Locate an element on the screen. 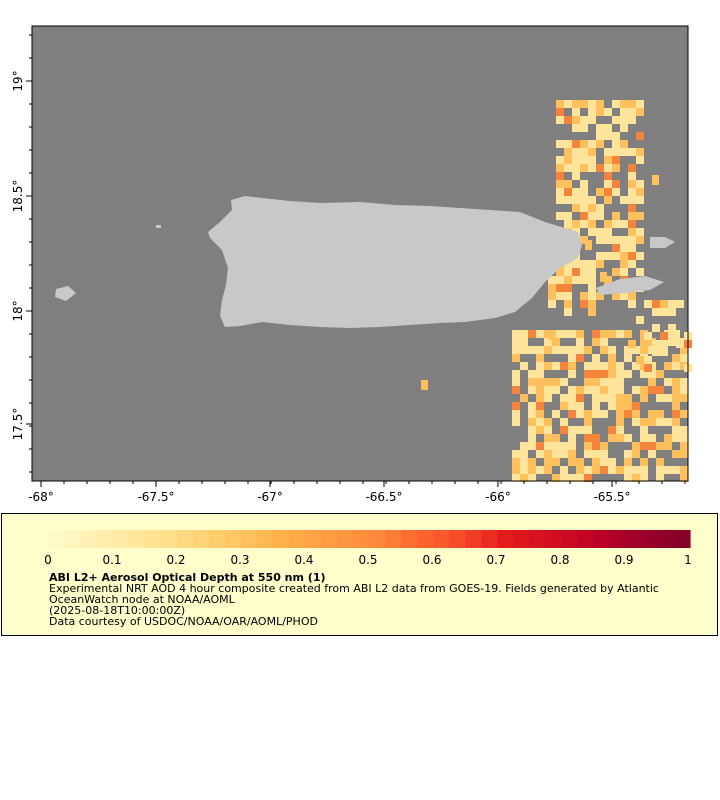  caption-timestamp: (2025-08-18T10:00:00Z) is located at coordinates (117, 610).